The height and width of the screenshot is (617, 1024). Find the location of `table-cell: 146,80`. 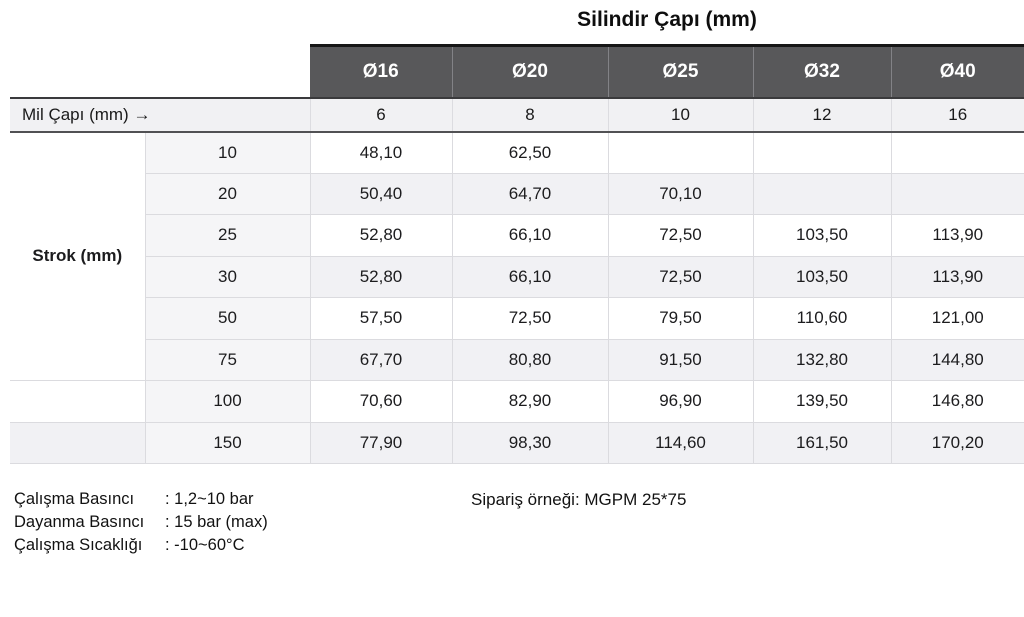

table-cell: 146,80 is located at coordinates (957, 401).